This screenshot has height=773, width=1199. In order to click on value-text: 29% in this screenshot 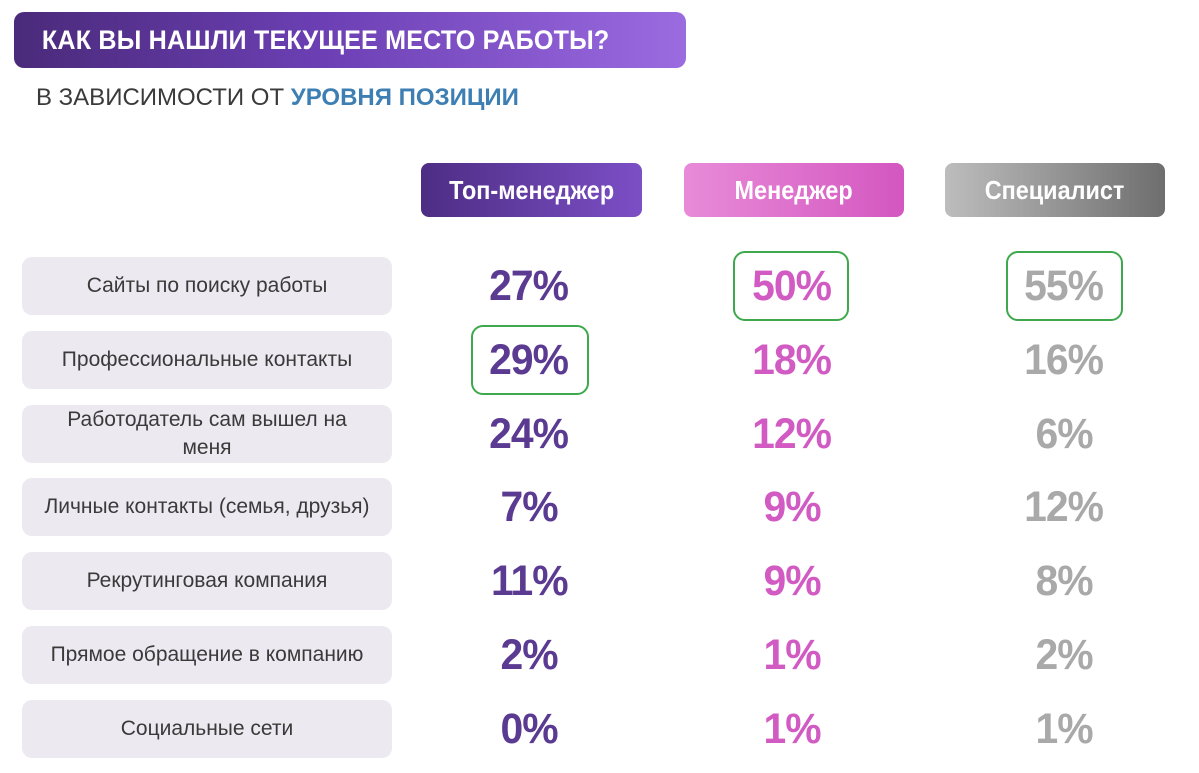, I will do `click(529, 359)`.